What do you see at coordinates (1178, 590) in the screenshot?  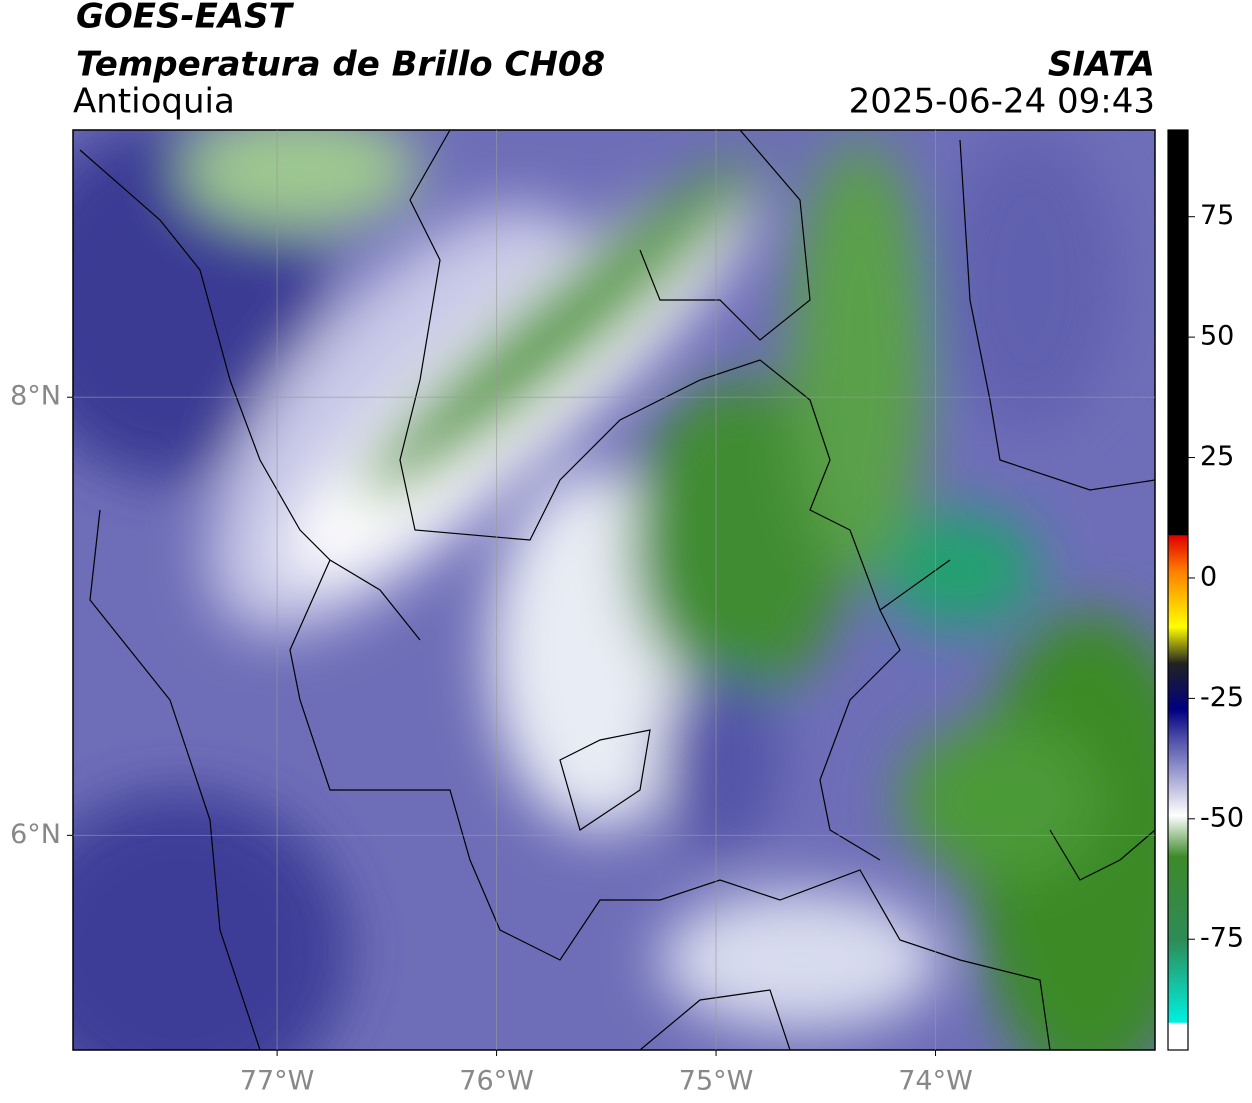 I see `colorbar` at bounding box center [1178, 590].